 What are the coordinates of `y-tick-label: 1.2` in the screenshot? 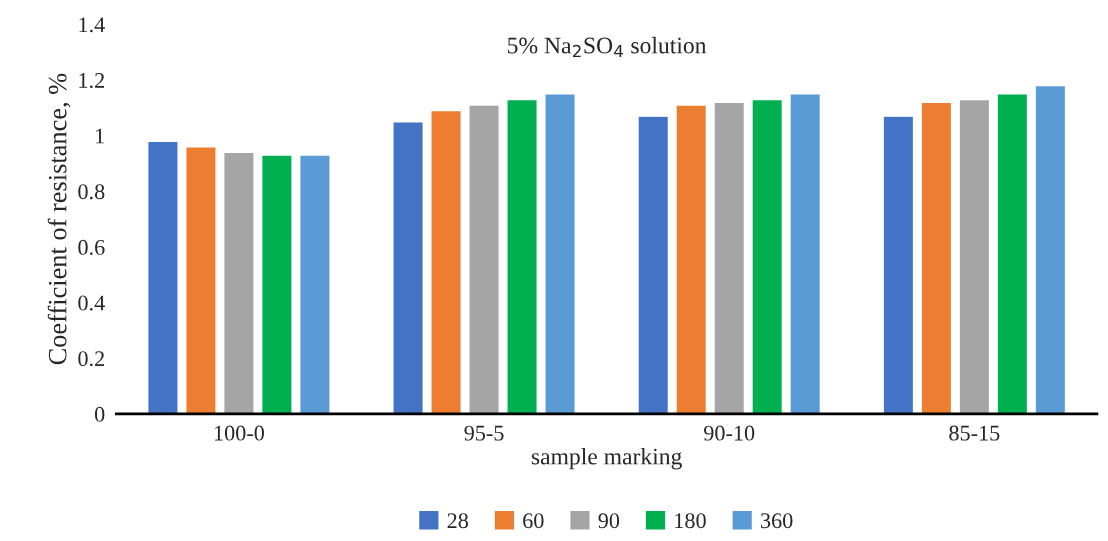 It's located at (91, 80).